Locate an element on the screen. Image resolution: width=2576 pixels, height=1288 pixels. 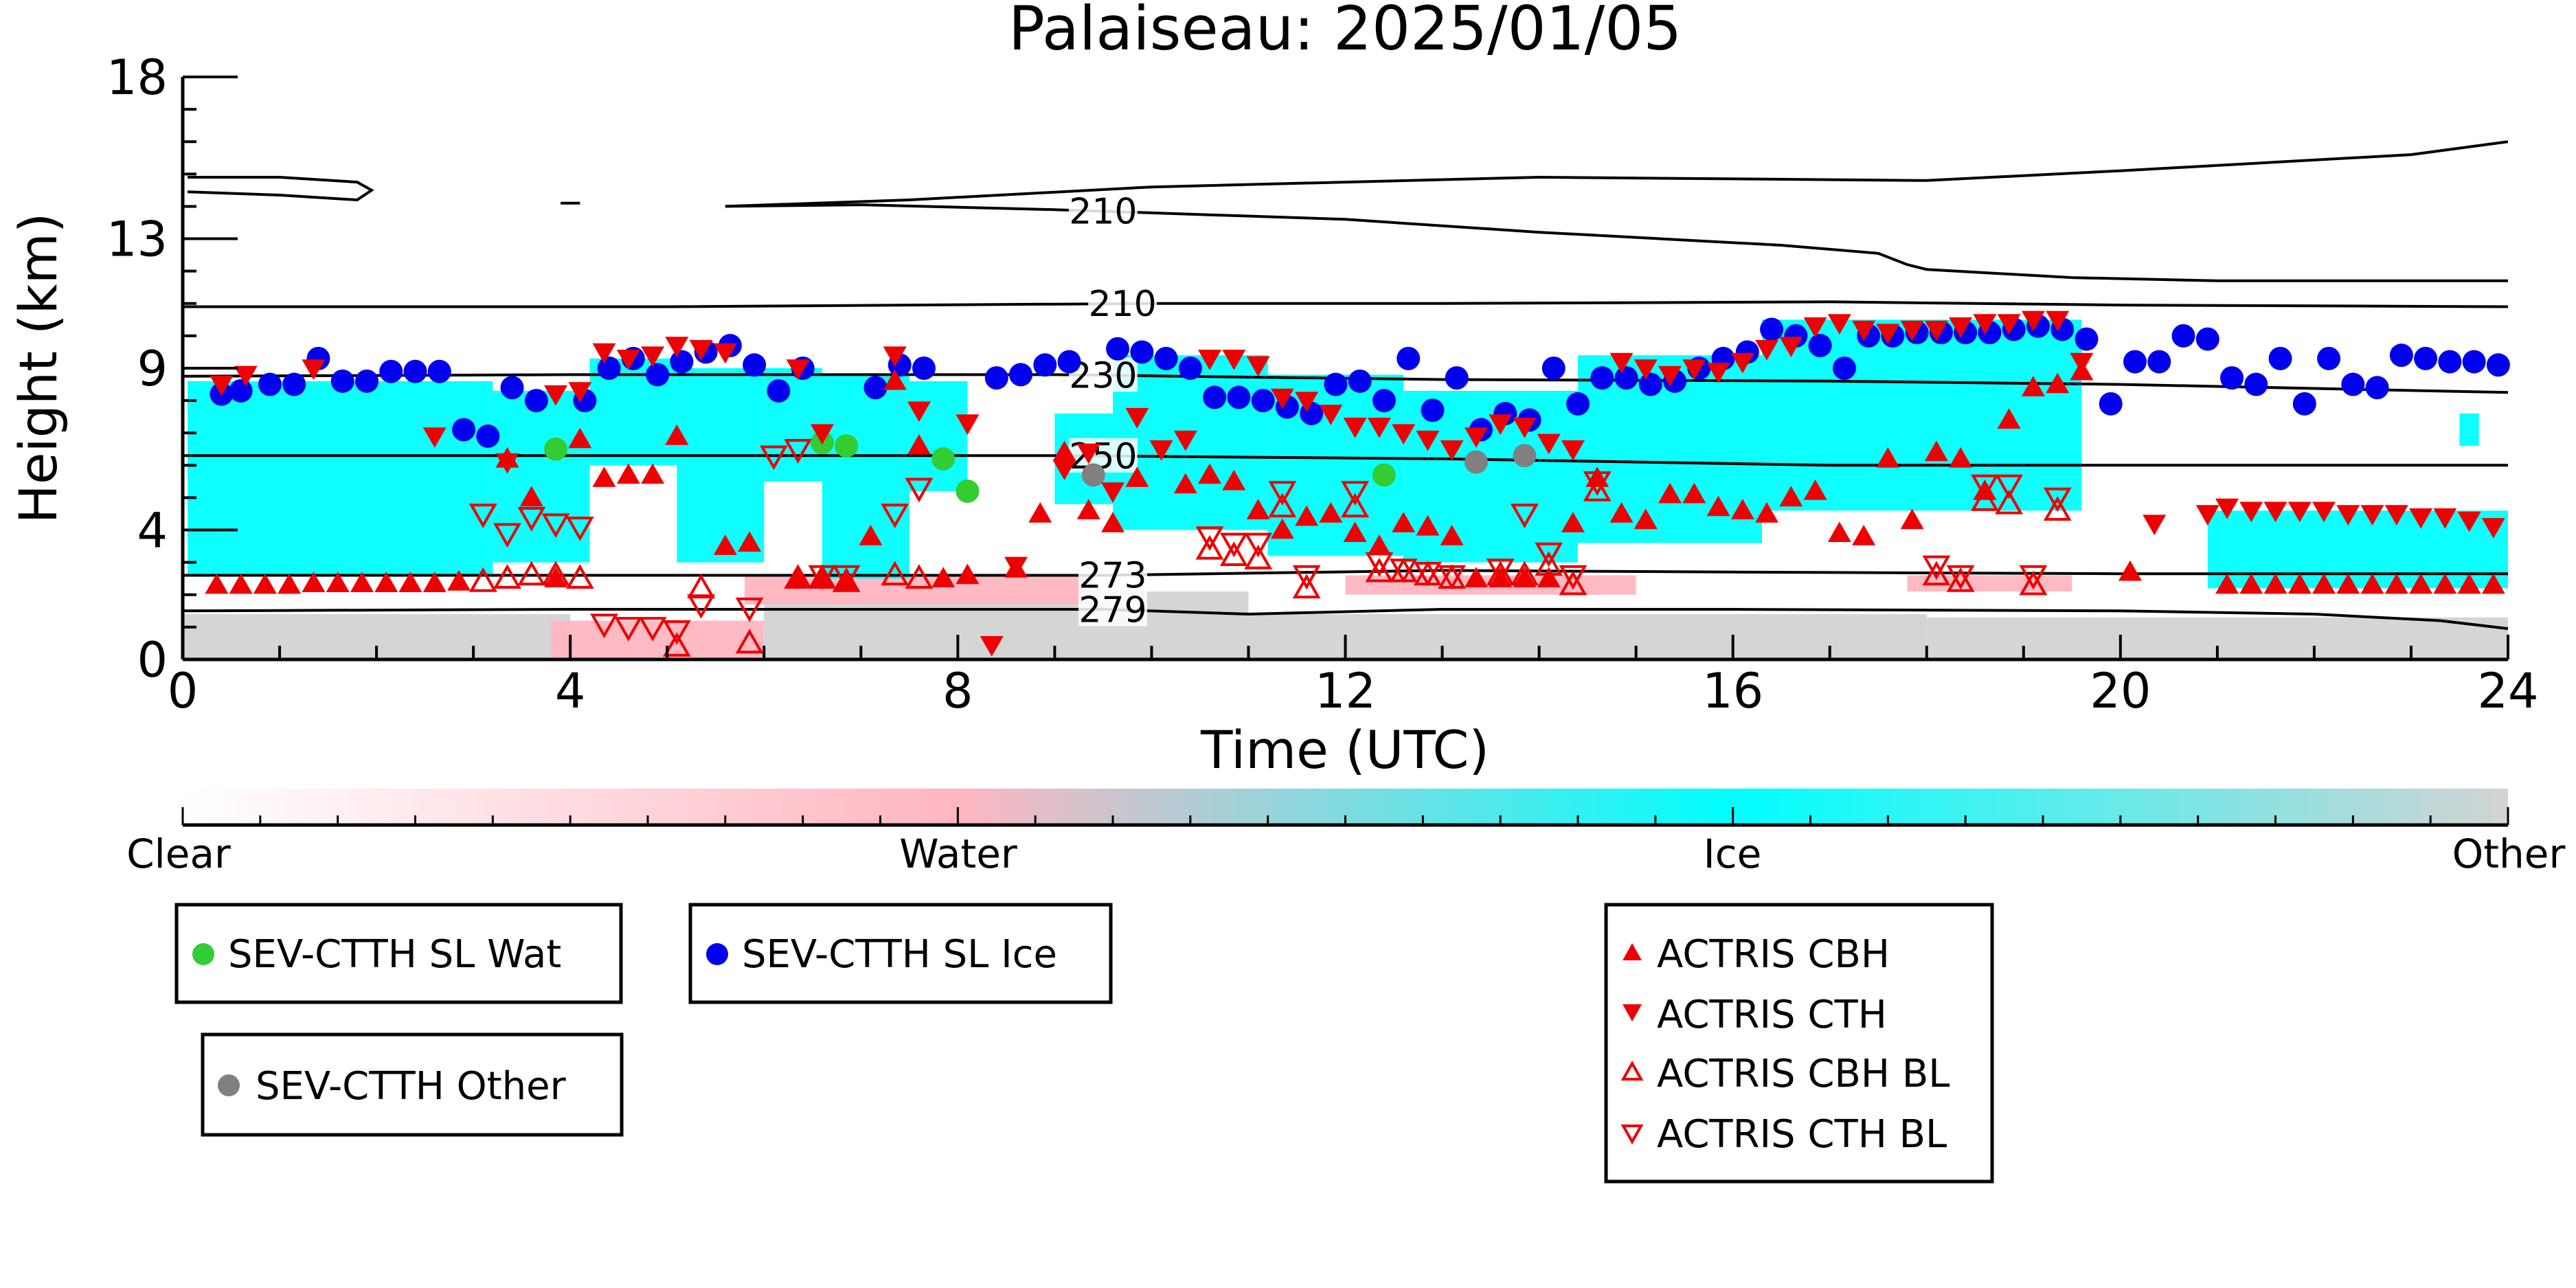
legend-marker-actris-cth-bl is located at coordinates (1632, 1135).